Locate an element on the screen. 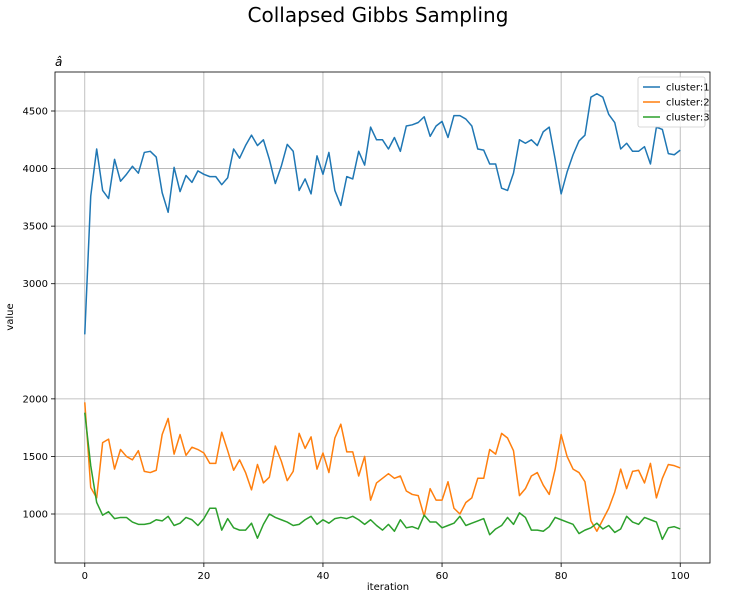 The width and height of the screenshot is (730, 599). y-tick-label: 1000 is located at coordinates (35, 515).